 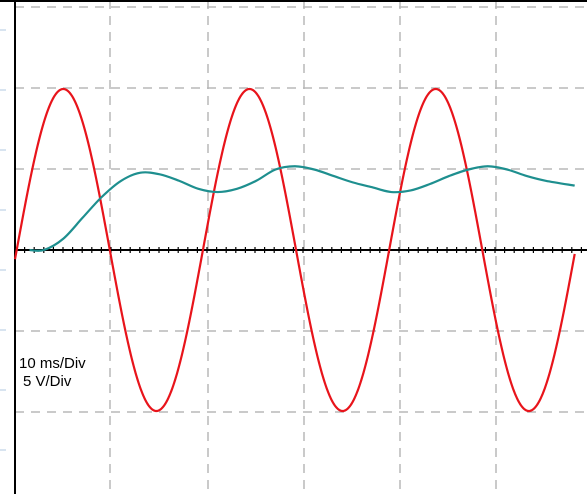 What do you see at coordinates (47, 381) in the screenshot?
I see `voltage-scale-label: 5 V/Div` at bounding box center [47, 381].